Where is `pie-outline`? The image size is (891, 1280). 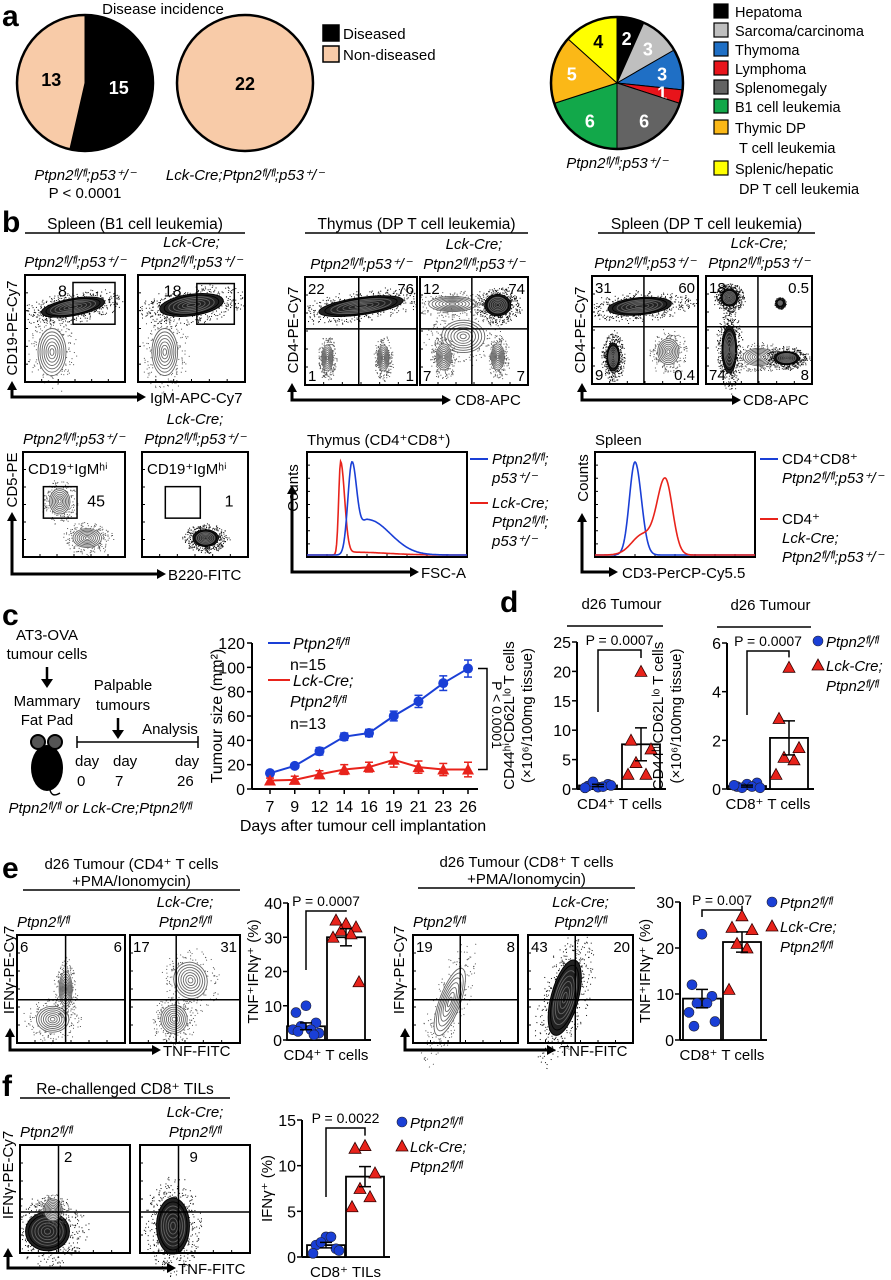
pie-outline is located at coordinates (85, 83).